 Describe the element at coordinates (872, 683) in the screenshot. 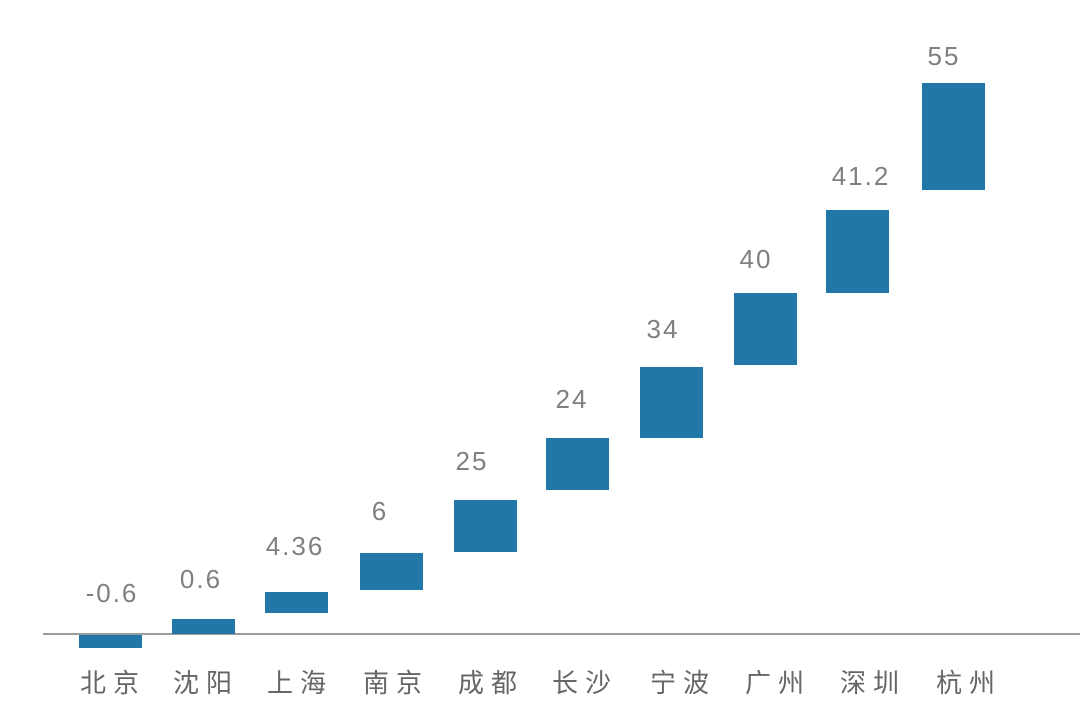

I see `category-label-8: 深圳` at that location.